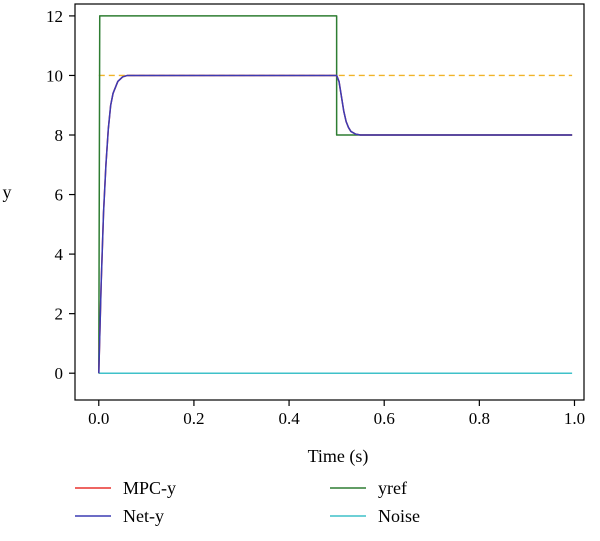 The width and height of the screenshot is (600, 541). What do you see at coordinates (143, 516) in the screenshot?
I see `legend-label-net-y: Net-y` at bounding box center [143, 516].